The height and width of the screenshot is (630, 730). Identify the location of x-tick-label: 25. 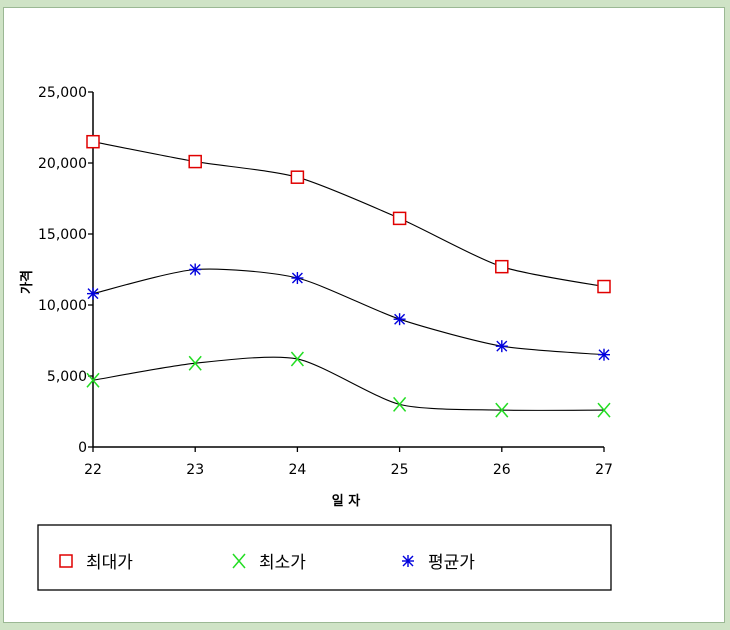
(400, 470).